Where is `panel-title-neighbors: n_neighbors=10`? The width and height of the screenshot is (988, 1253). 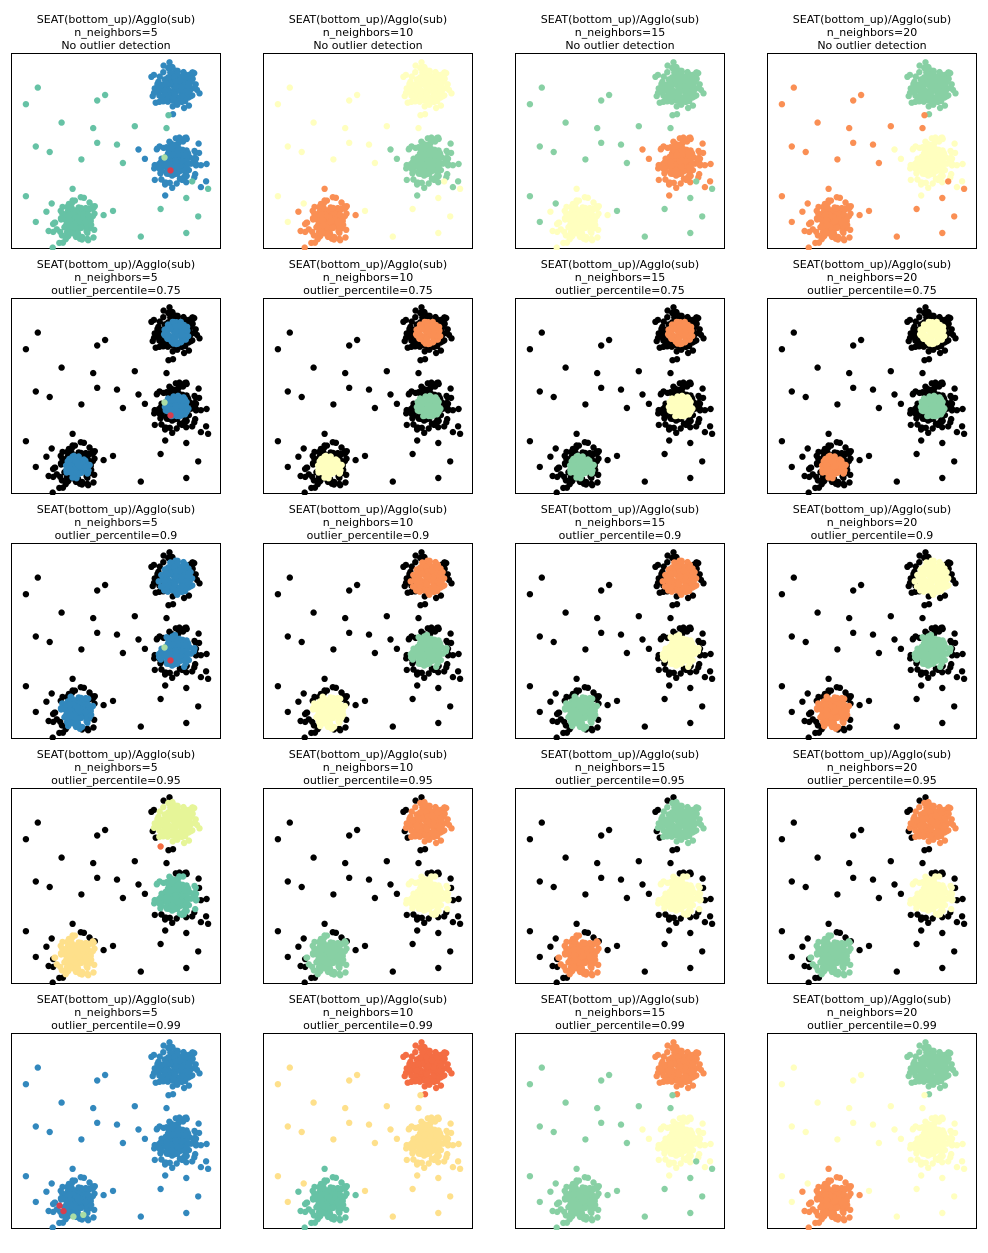 panel-title-neighbors: n_neighbors=10 is located at coordinates (368, 277).